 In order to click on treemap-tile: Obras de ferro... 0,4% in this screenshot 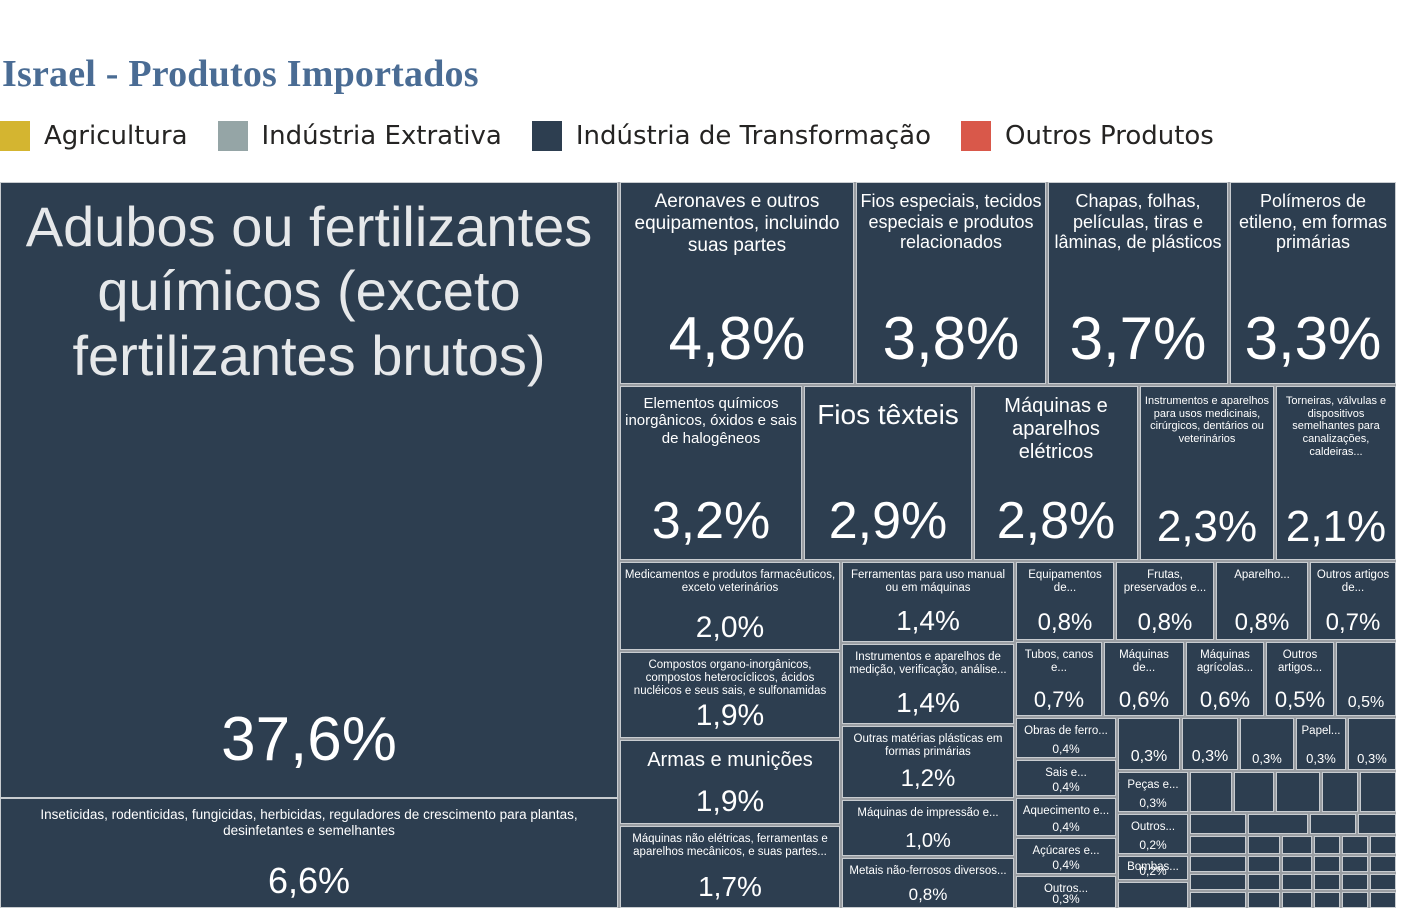, I will do `click(1066, 738)`.